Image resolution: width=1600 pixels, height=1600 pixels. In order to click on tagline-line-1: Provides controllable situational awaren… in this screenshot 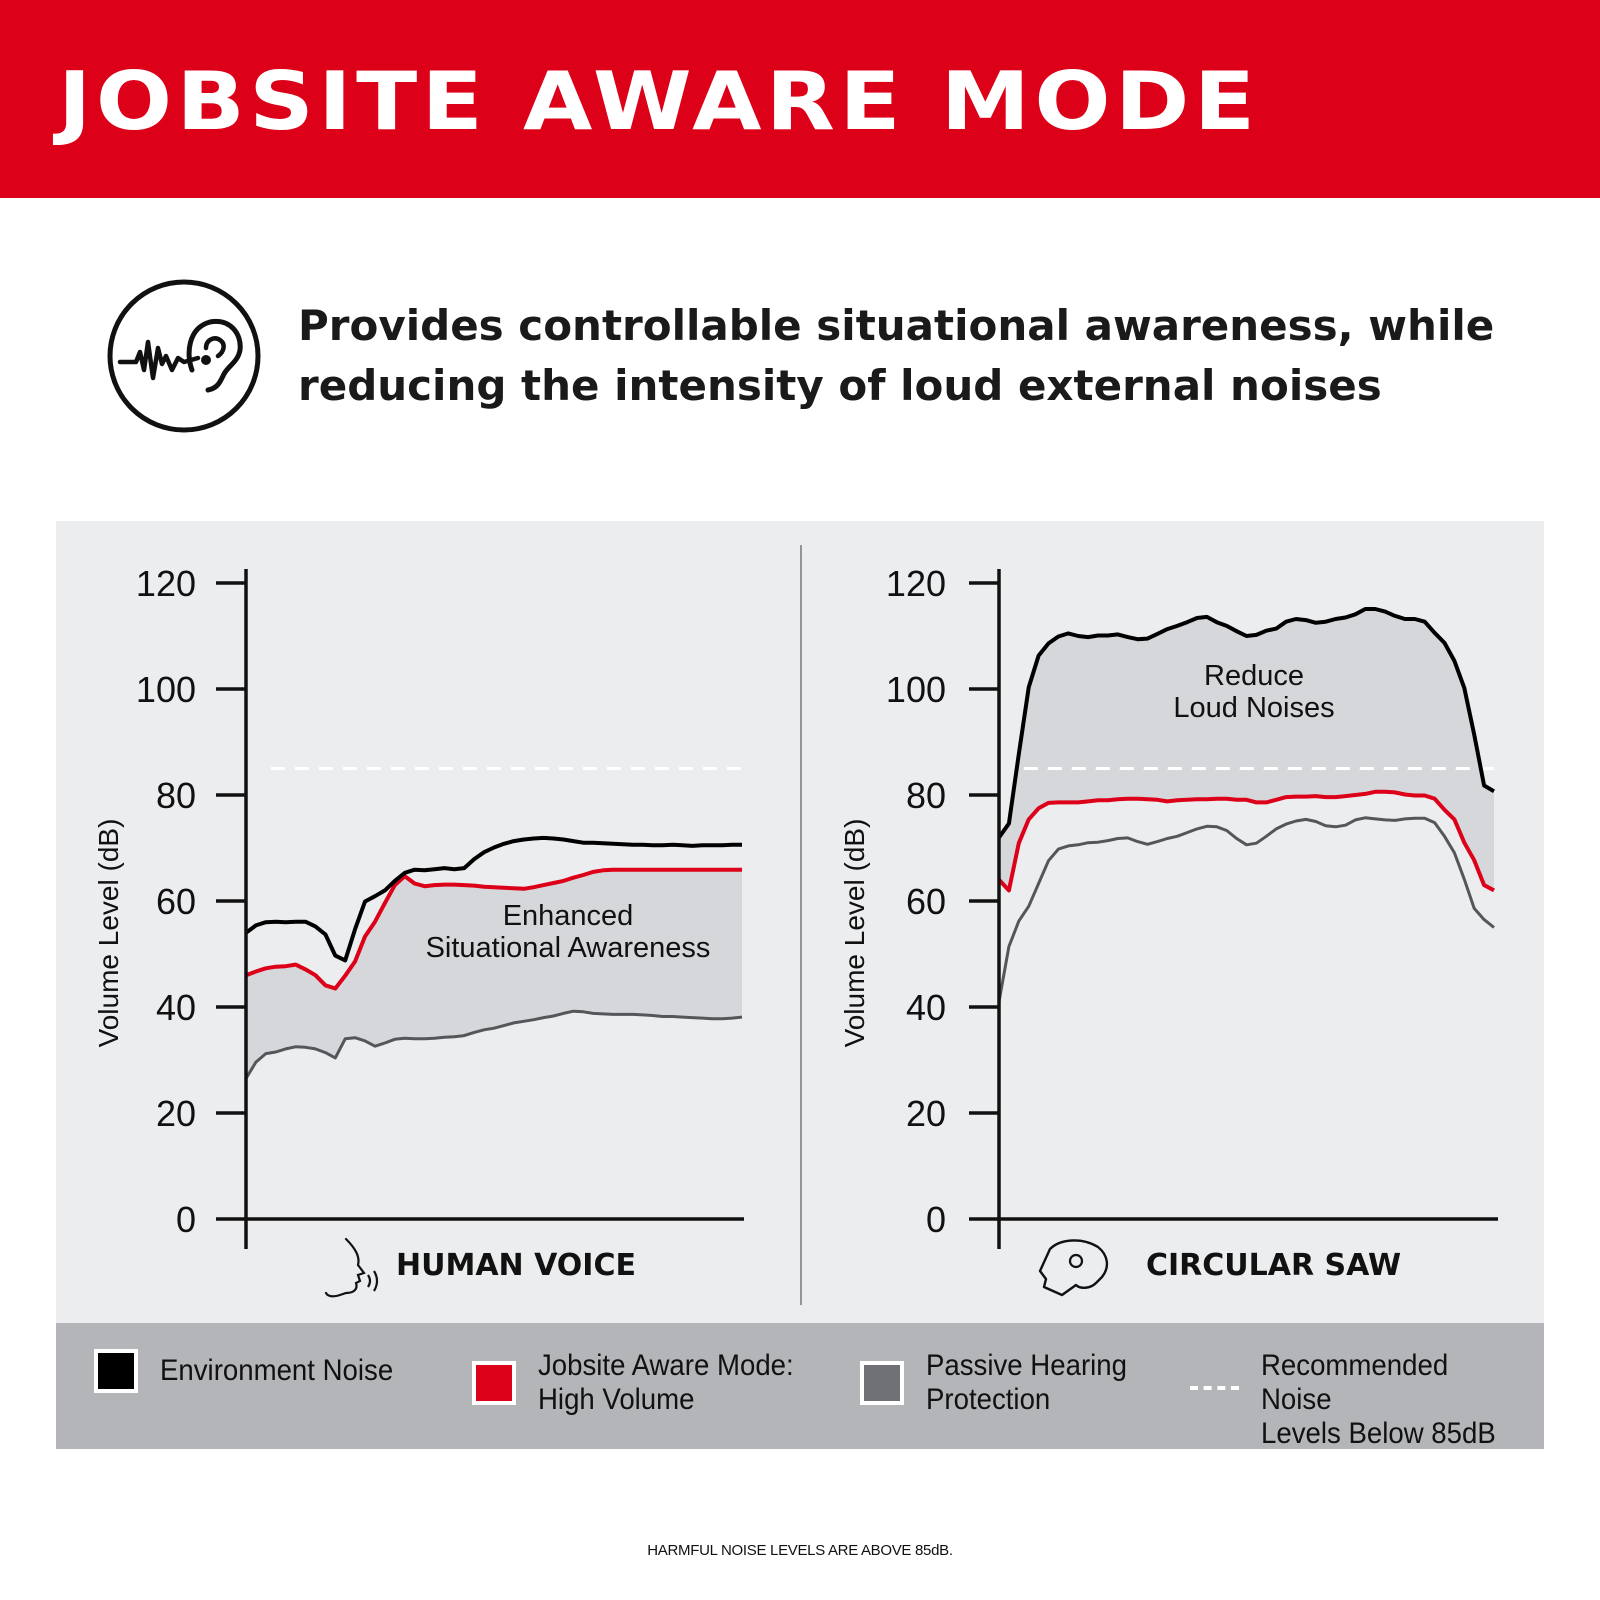, I will do `click(896, 325)`.